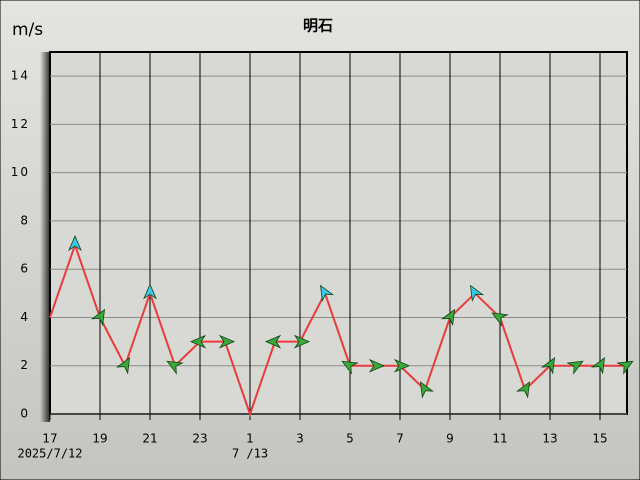  Describe the element at coordinates (49, 439) in the screenshot. I see `x-tick-label: 17` at that location.